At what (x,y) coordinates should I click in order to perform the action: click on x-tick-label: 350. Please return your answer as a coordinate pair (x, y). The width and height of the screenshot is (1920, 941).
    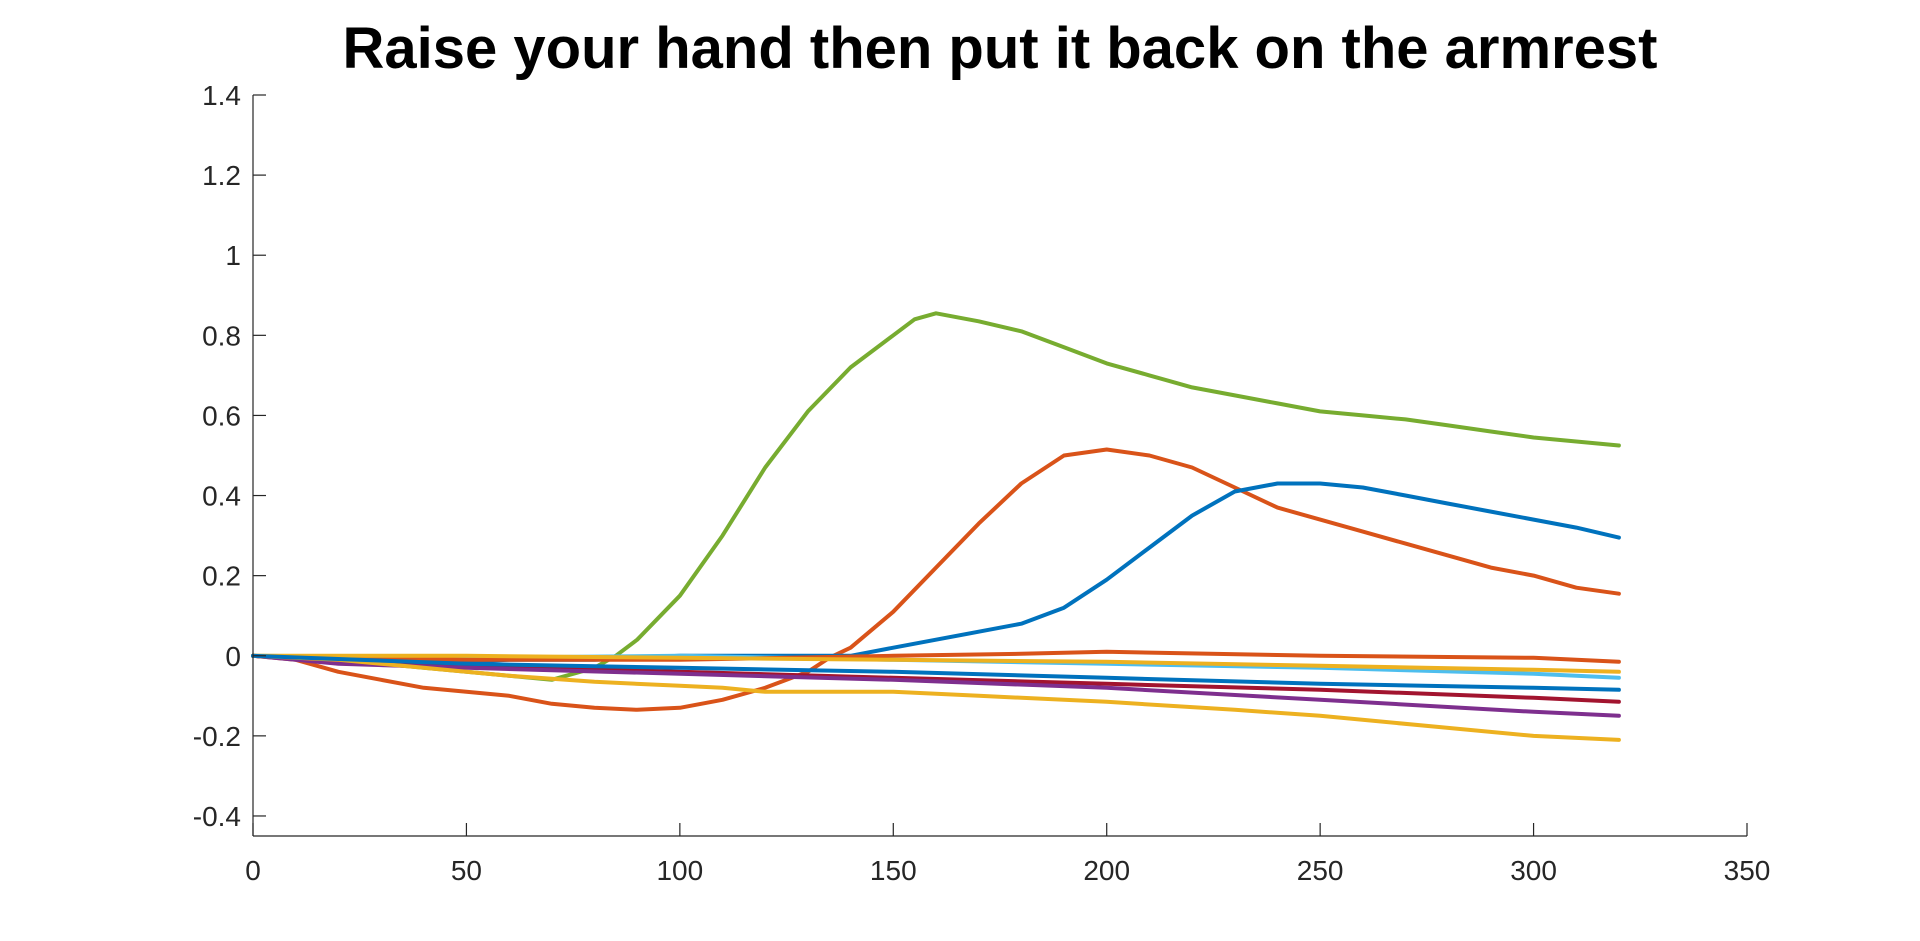
    Looking at the image, I should click on (1747, 870).